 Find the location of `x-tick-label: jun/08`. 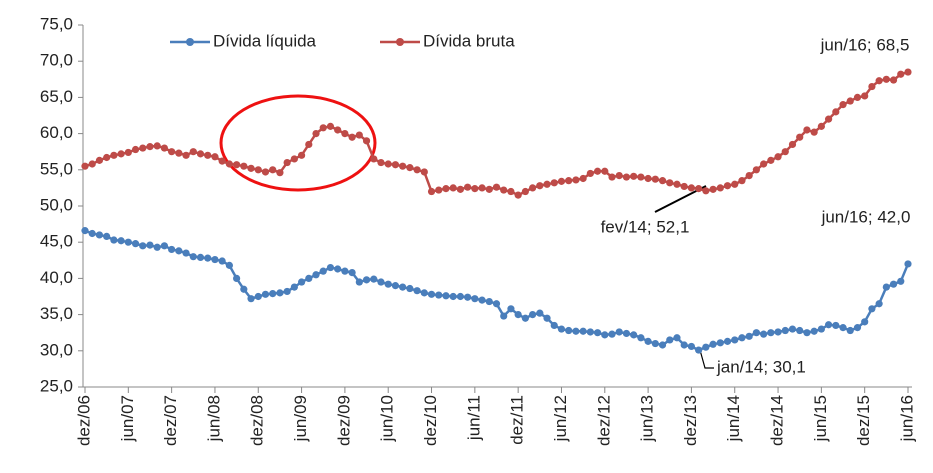

x-tick-label: jun/08 is located at coordinates (213, 418).